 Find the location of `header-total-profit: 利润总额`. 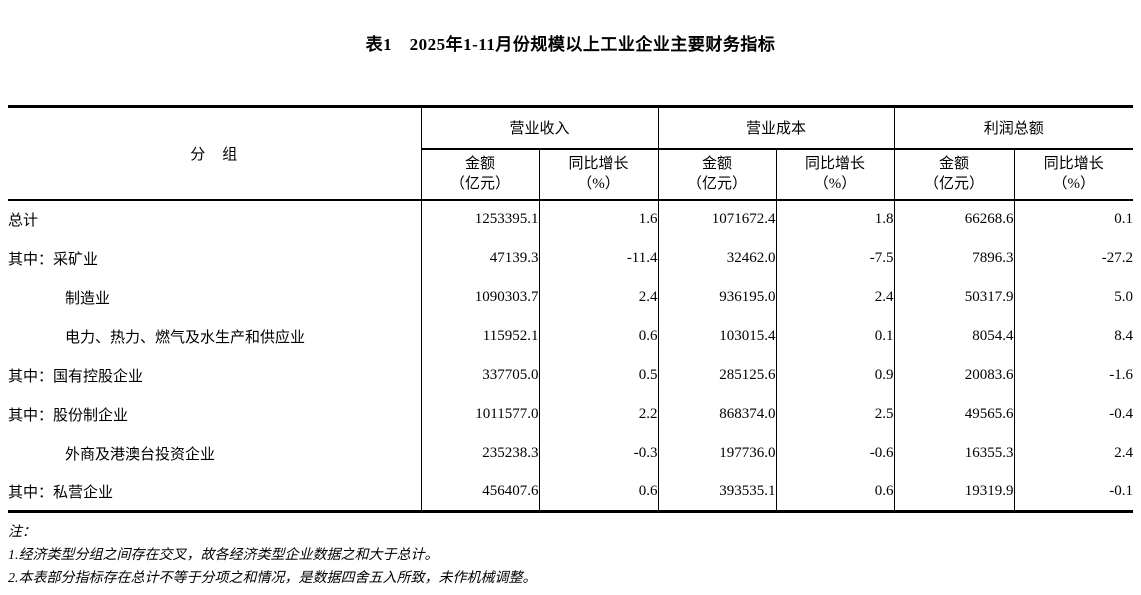

header-total-profit: 利润总额 is located at coordinates (1013, 128).